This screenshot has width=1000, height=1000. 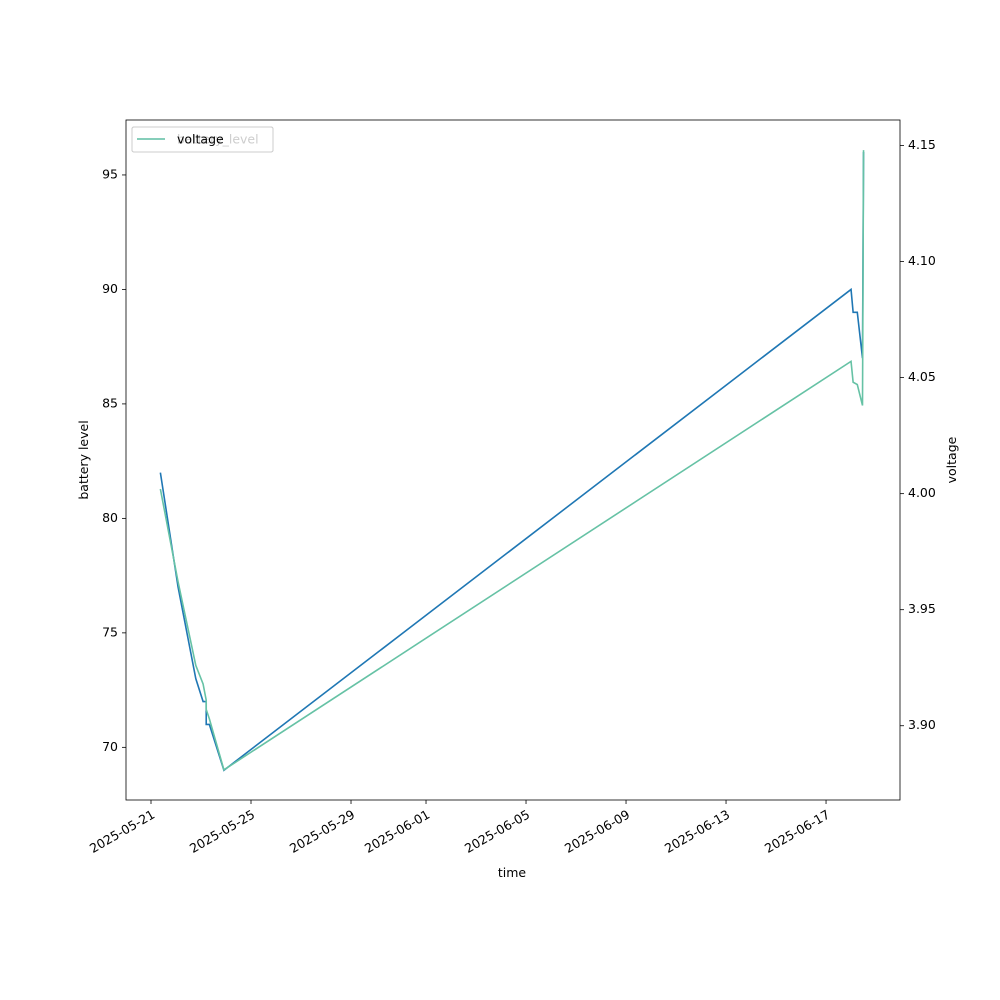 I want to click on x-axis-label: time, so click(x=512, y=872).